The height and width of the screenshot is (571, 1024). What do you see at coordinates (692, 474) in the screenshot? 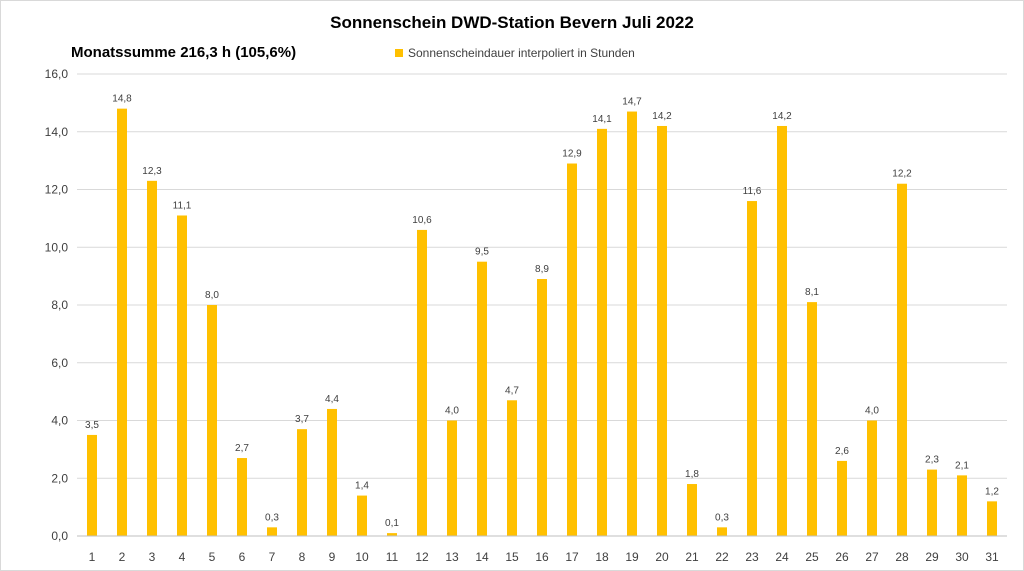
I see `data-label: 1,8` at bounding box center [692, 474].